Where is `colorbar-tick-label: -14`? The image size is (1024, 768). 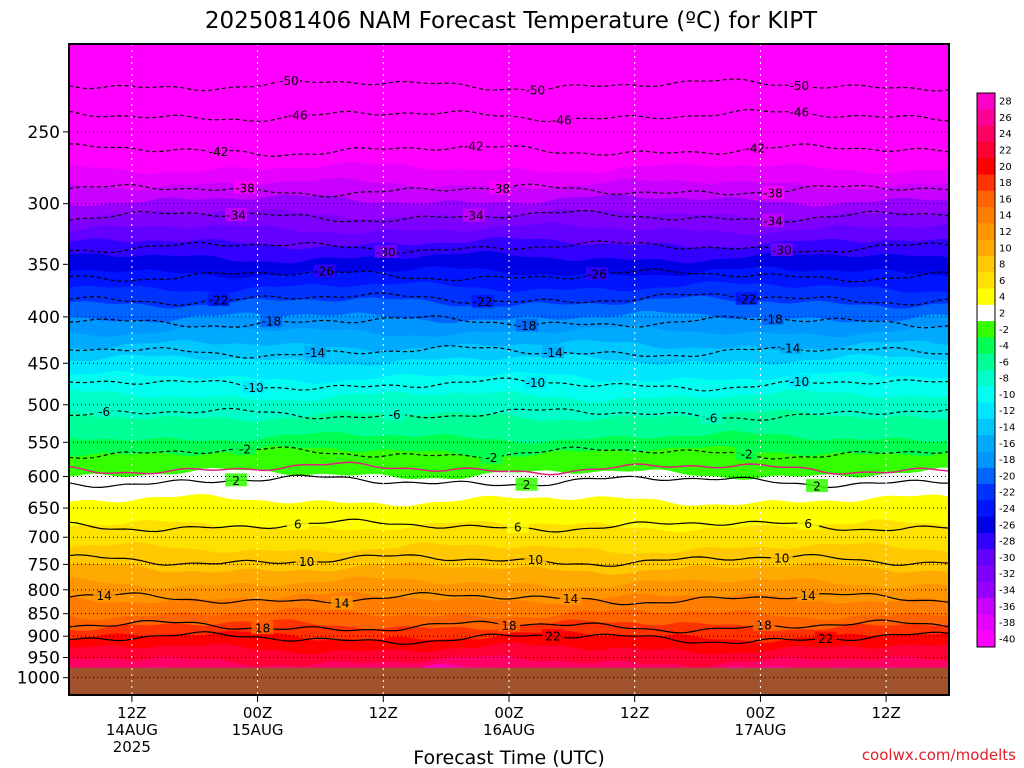
colorbar-tick-label: -14 is located at coordinates (1007, 428).